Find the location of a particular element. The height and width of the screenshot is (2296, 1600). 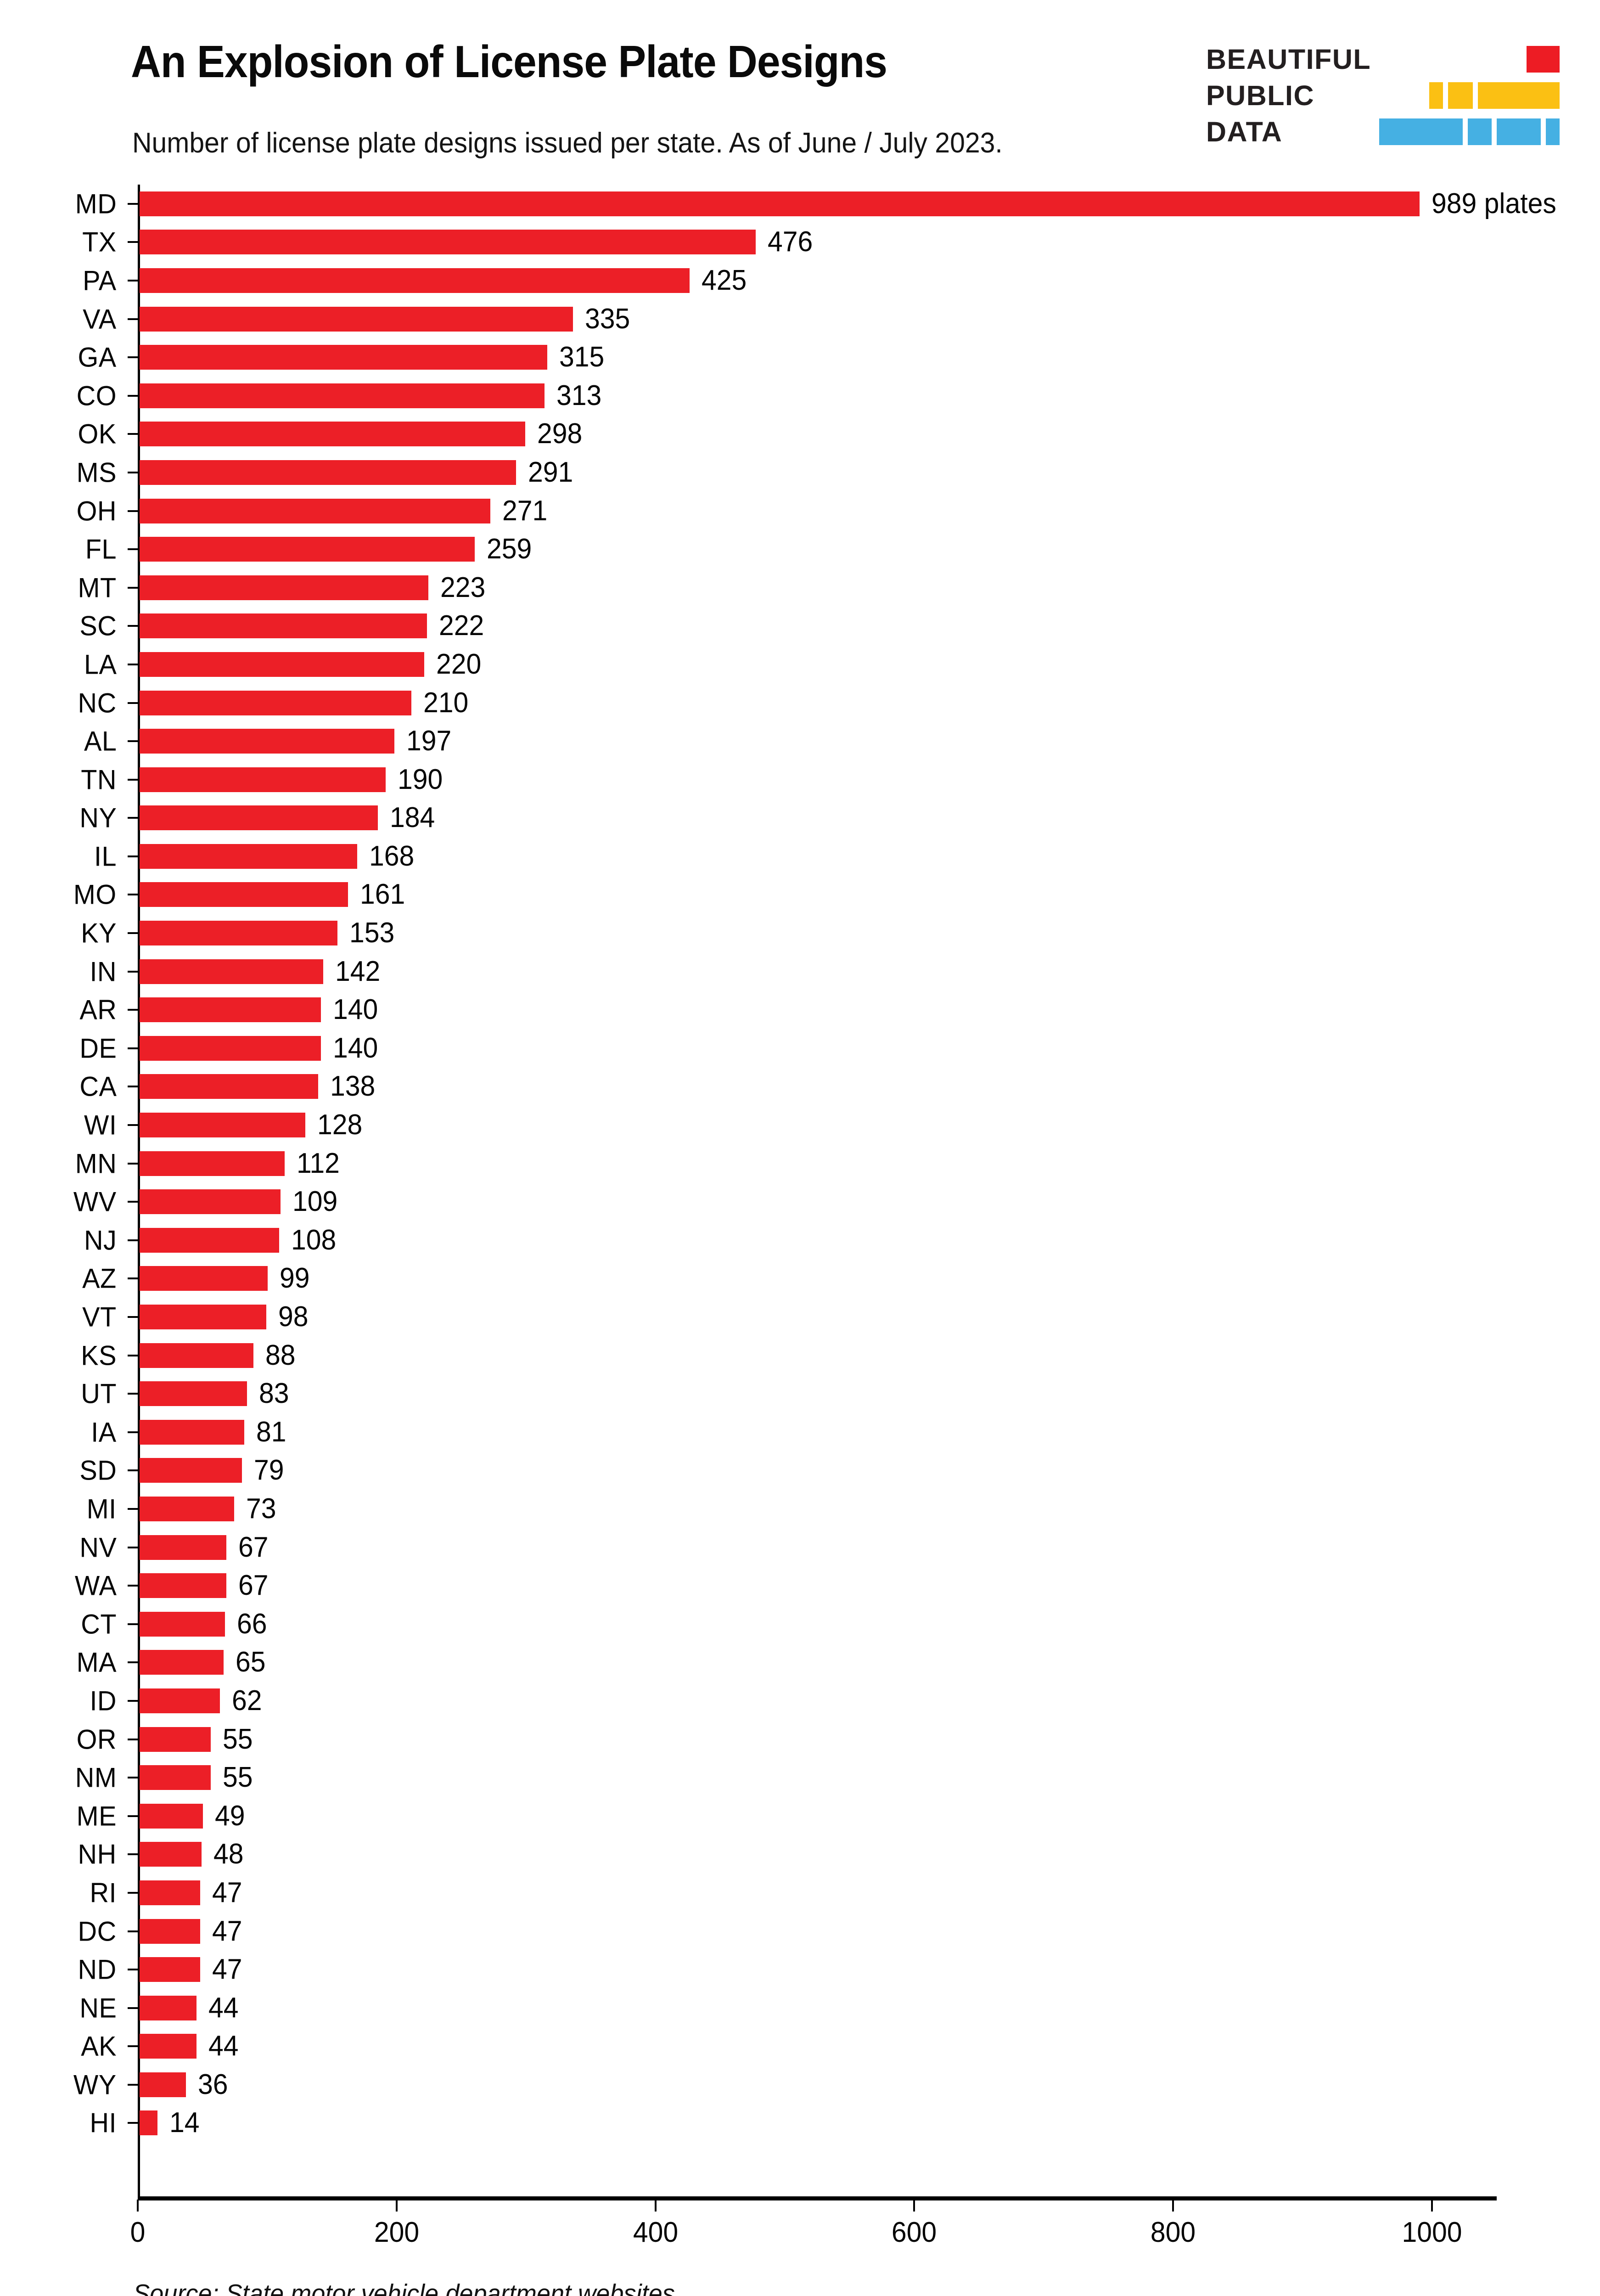

bar-value-label: 44 is located at coordinates (223, 2046).